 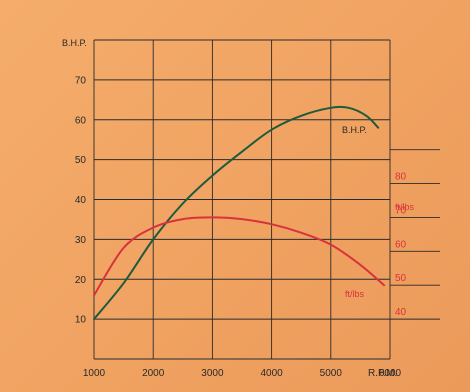 I want to click on y2-tick-label: 70, so click(x=401, y=210).